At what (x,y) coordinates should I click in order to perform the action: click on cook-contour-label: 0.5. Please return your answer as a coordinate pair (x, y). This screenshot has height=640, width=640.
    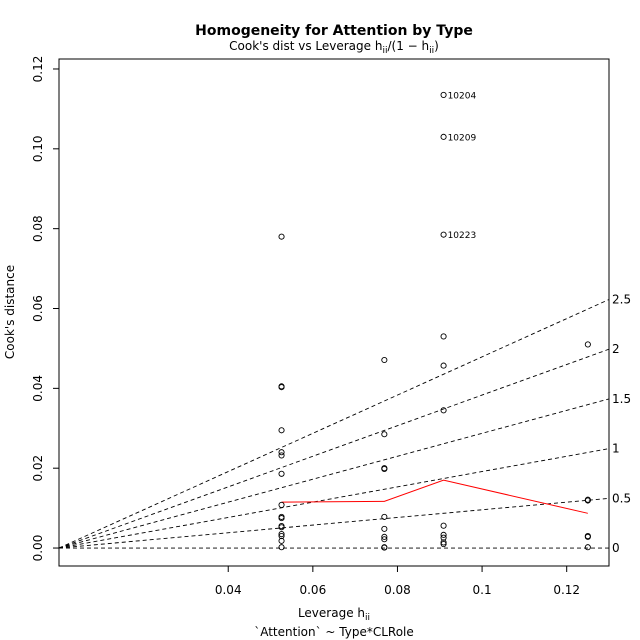
    Looking at the image, I should click on (621, 498).